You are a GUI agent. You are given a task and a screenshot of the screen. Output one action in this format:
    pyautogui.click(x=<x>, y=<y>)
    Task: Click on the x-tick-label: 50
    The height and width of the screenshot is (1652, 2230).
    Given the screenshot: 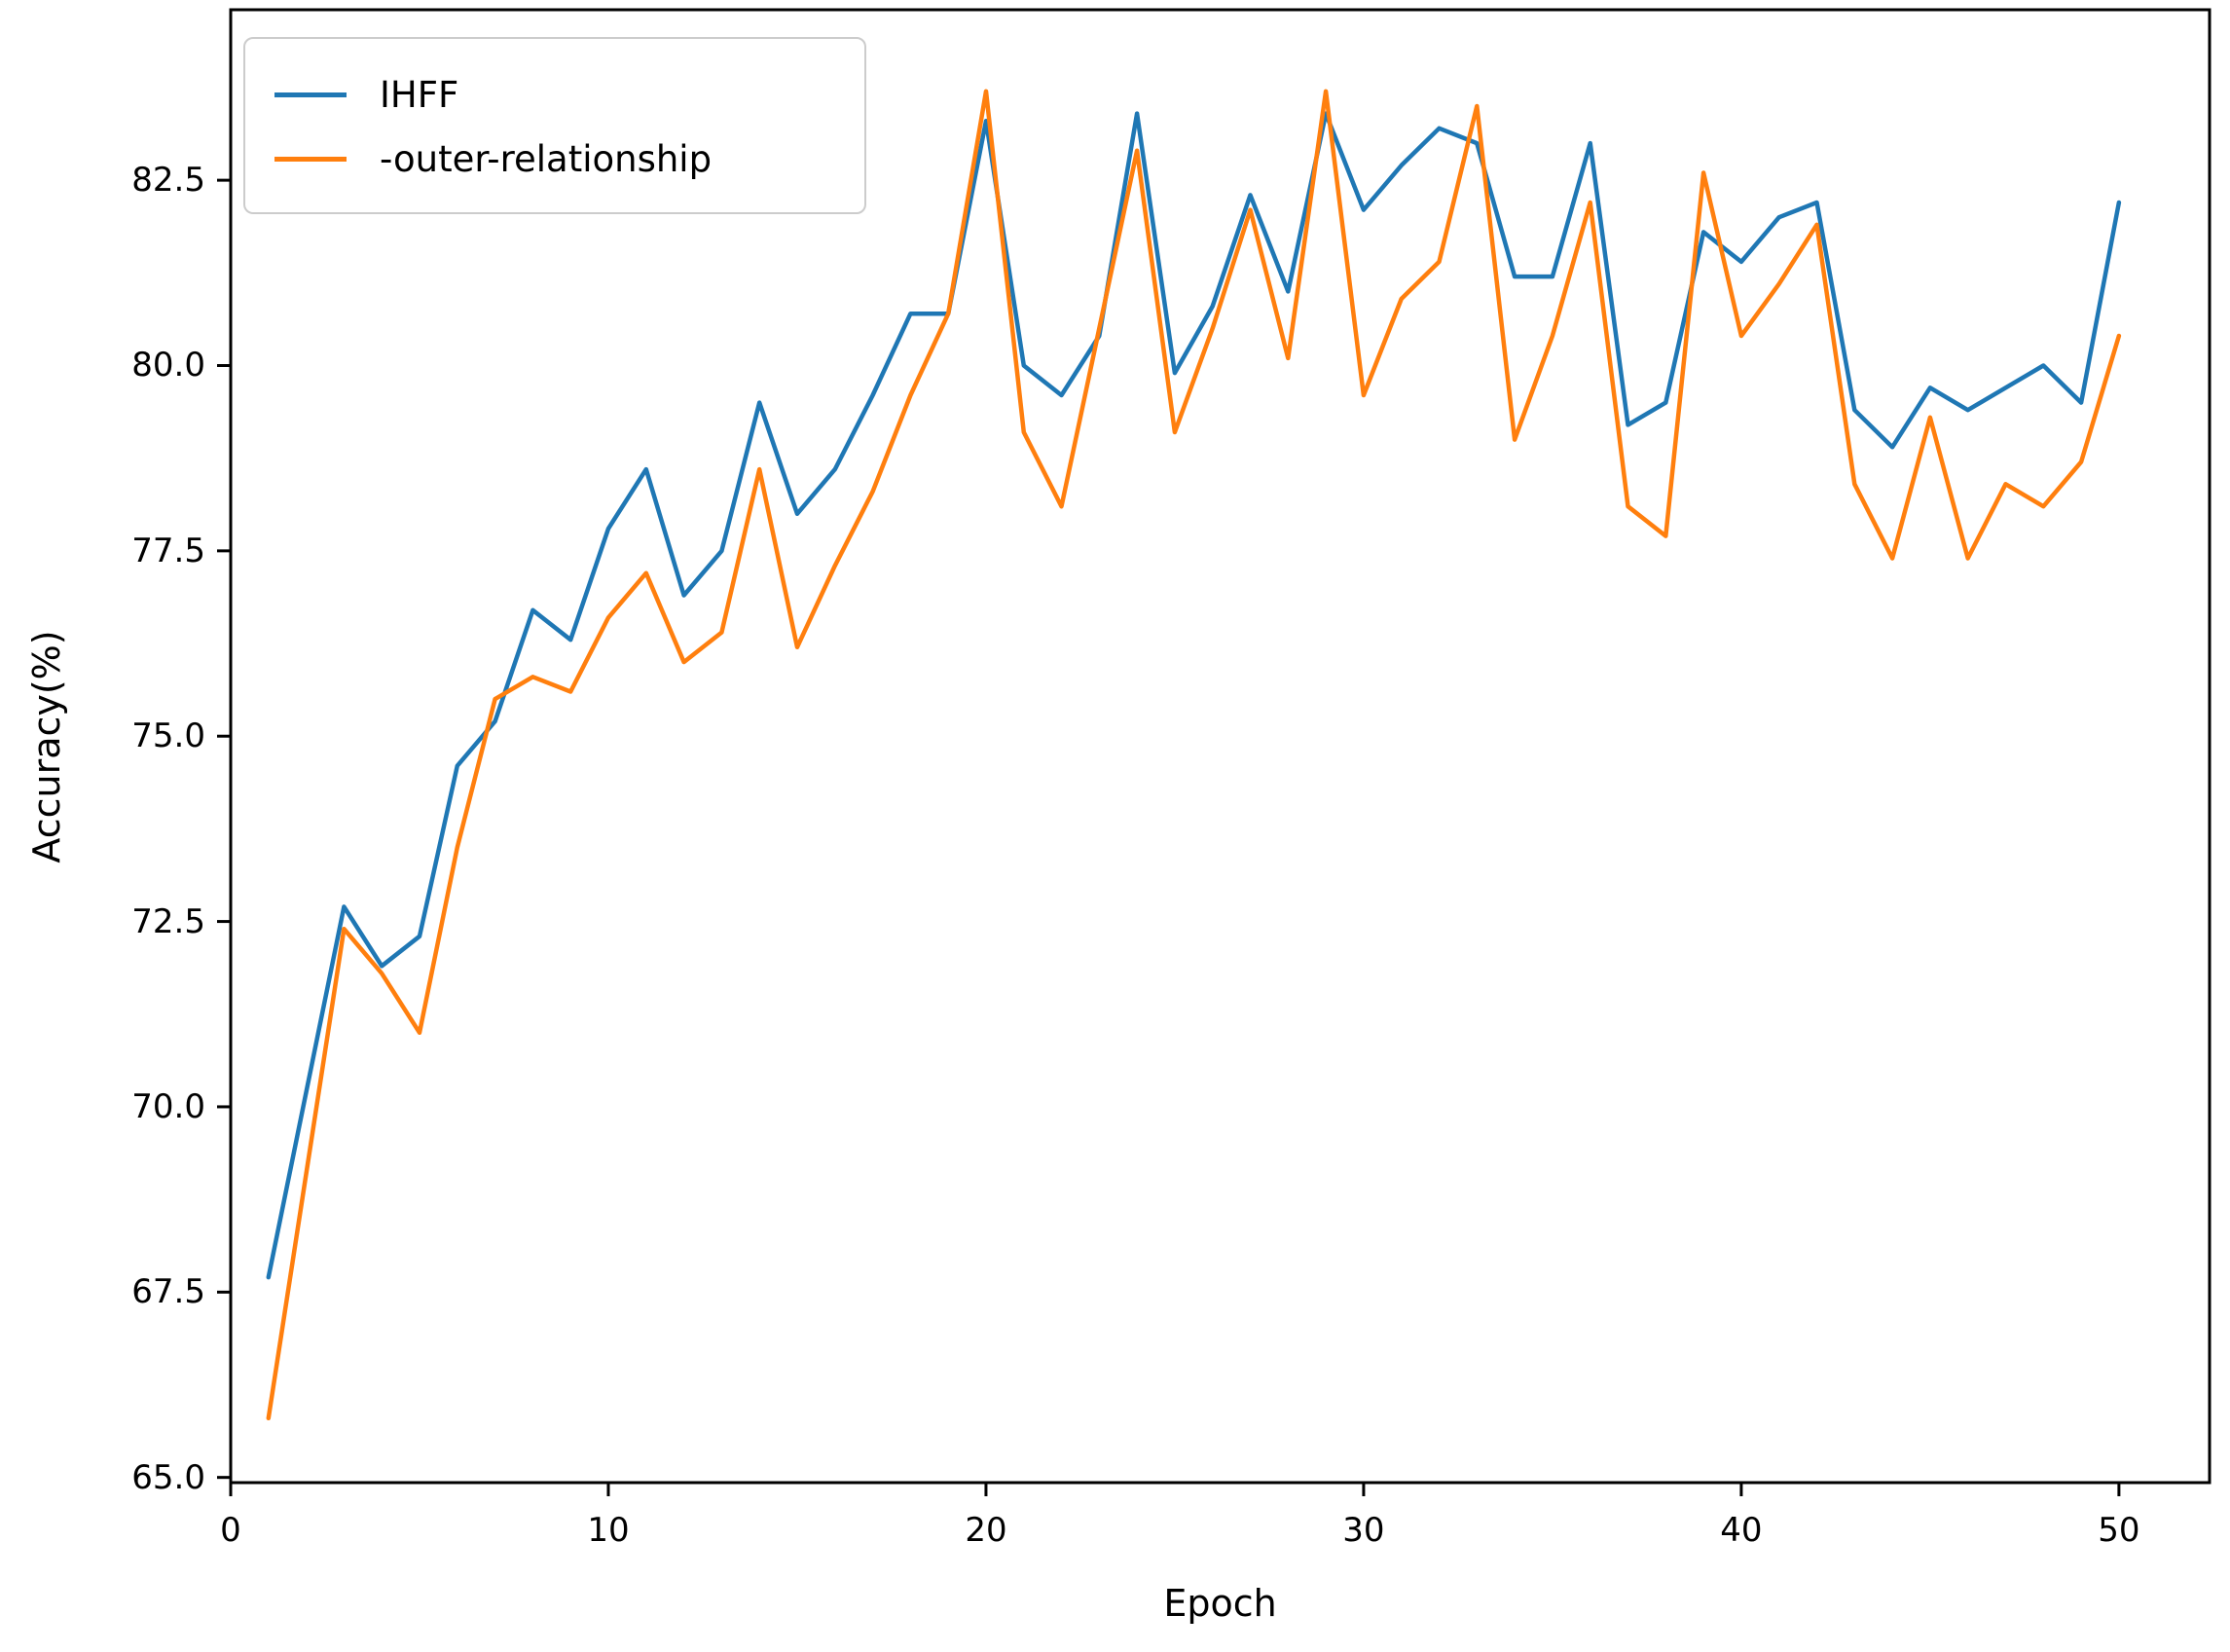 What is the action you would take?
    pyautogui.click(x=2119, y=1530)
    